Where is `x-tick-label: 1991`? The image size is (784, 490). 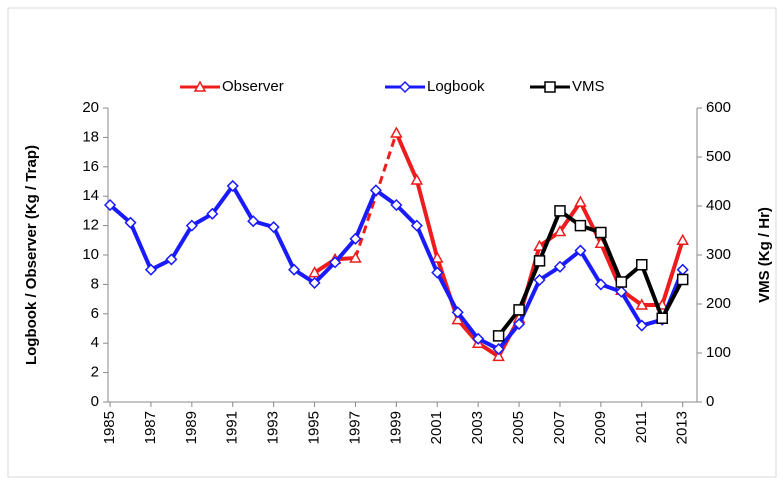
x-tick-label: 1991 is located at coordinates (232, 427).